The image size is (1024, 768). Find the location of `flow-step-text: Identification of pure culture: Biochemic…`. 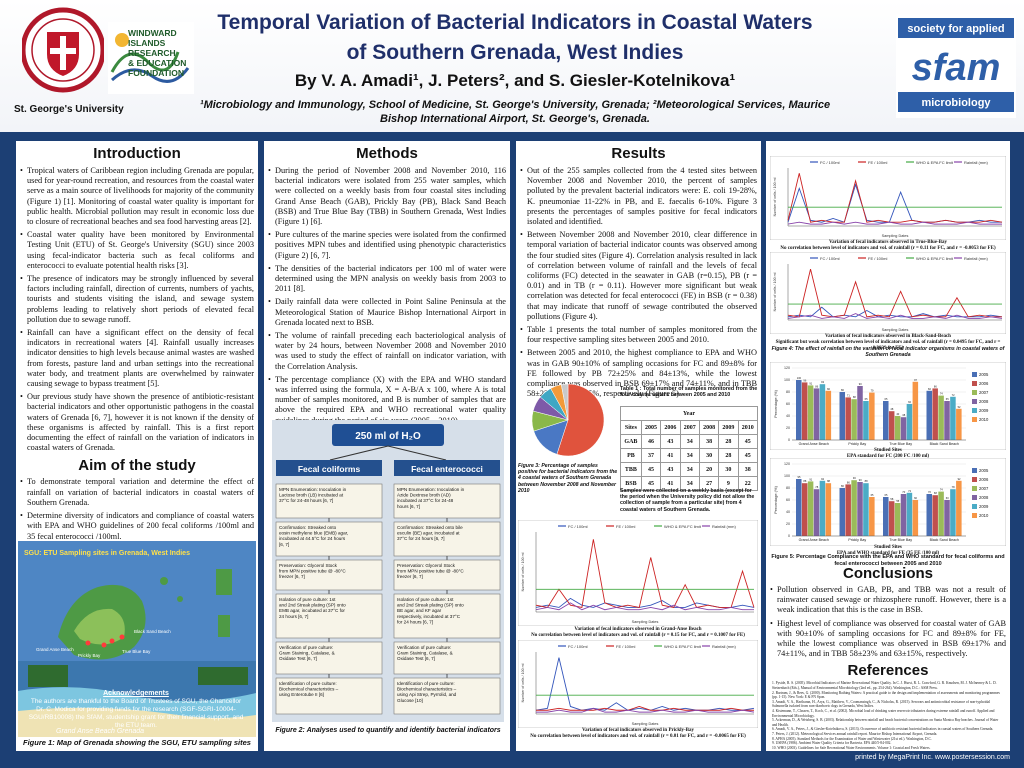

flow-step-text: Identification of pure culture: Biochemic… is located at coordinates (309, 689).